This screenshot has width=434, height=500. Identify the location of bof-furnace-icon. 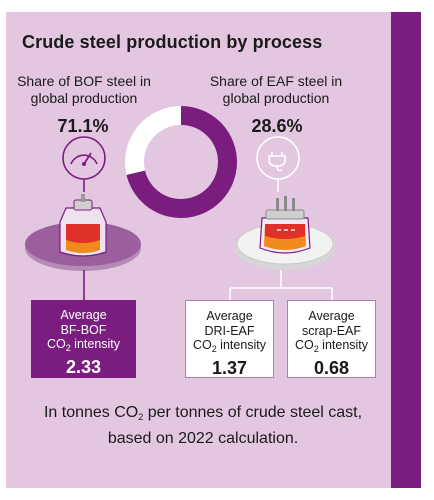
(83, 232).